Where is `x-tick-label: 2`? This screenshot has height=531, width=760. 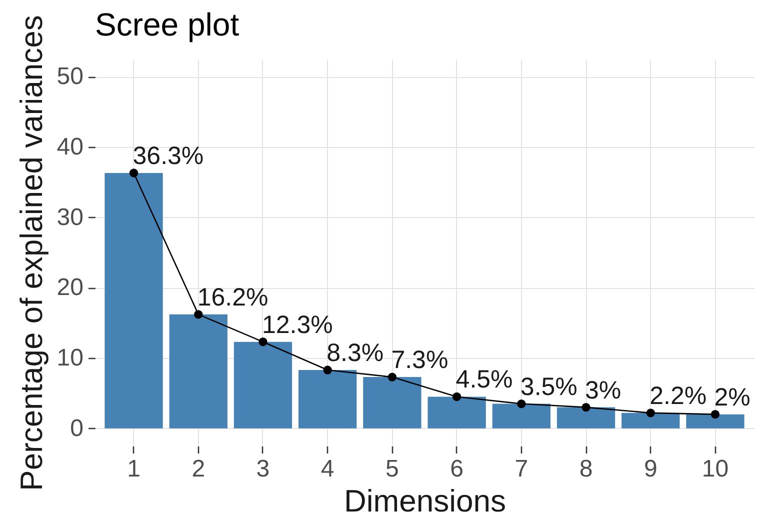 x-tick-label: 2 is located at coordinates (199, 469).